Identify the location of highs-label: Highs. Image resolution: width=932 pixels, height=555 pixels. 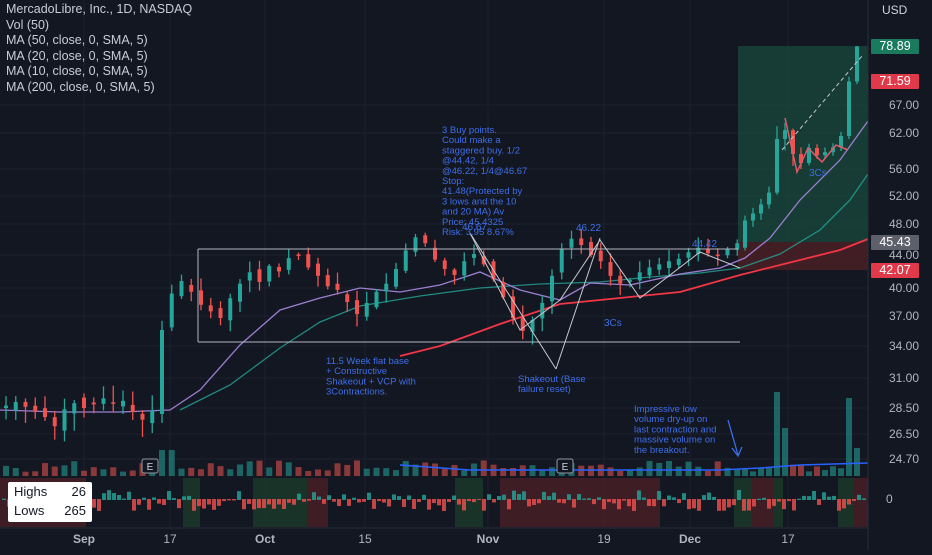
(31, 491).